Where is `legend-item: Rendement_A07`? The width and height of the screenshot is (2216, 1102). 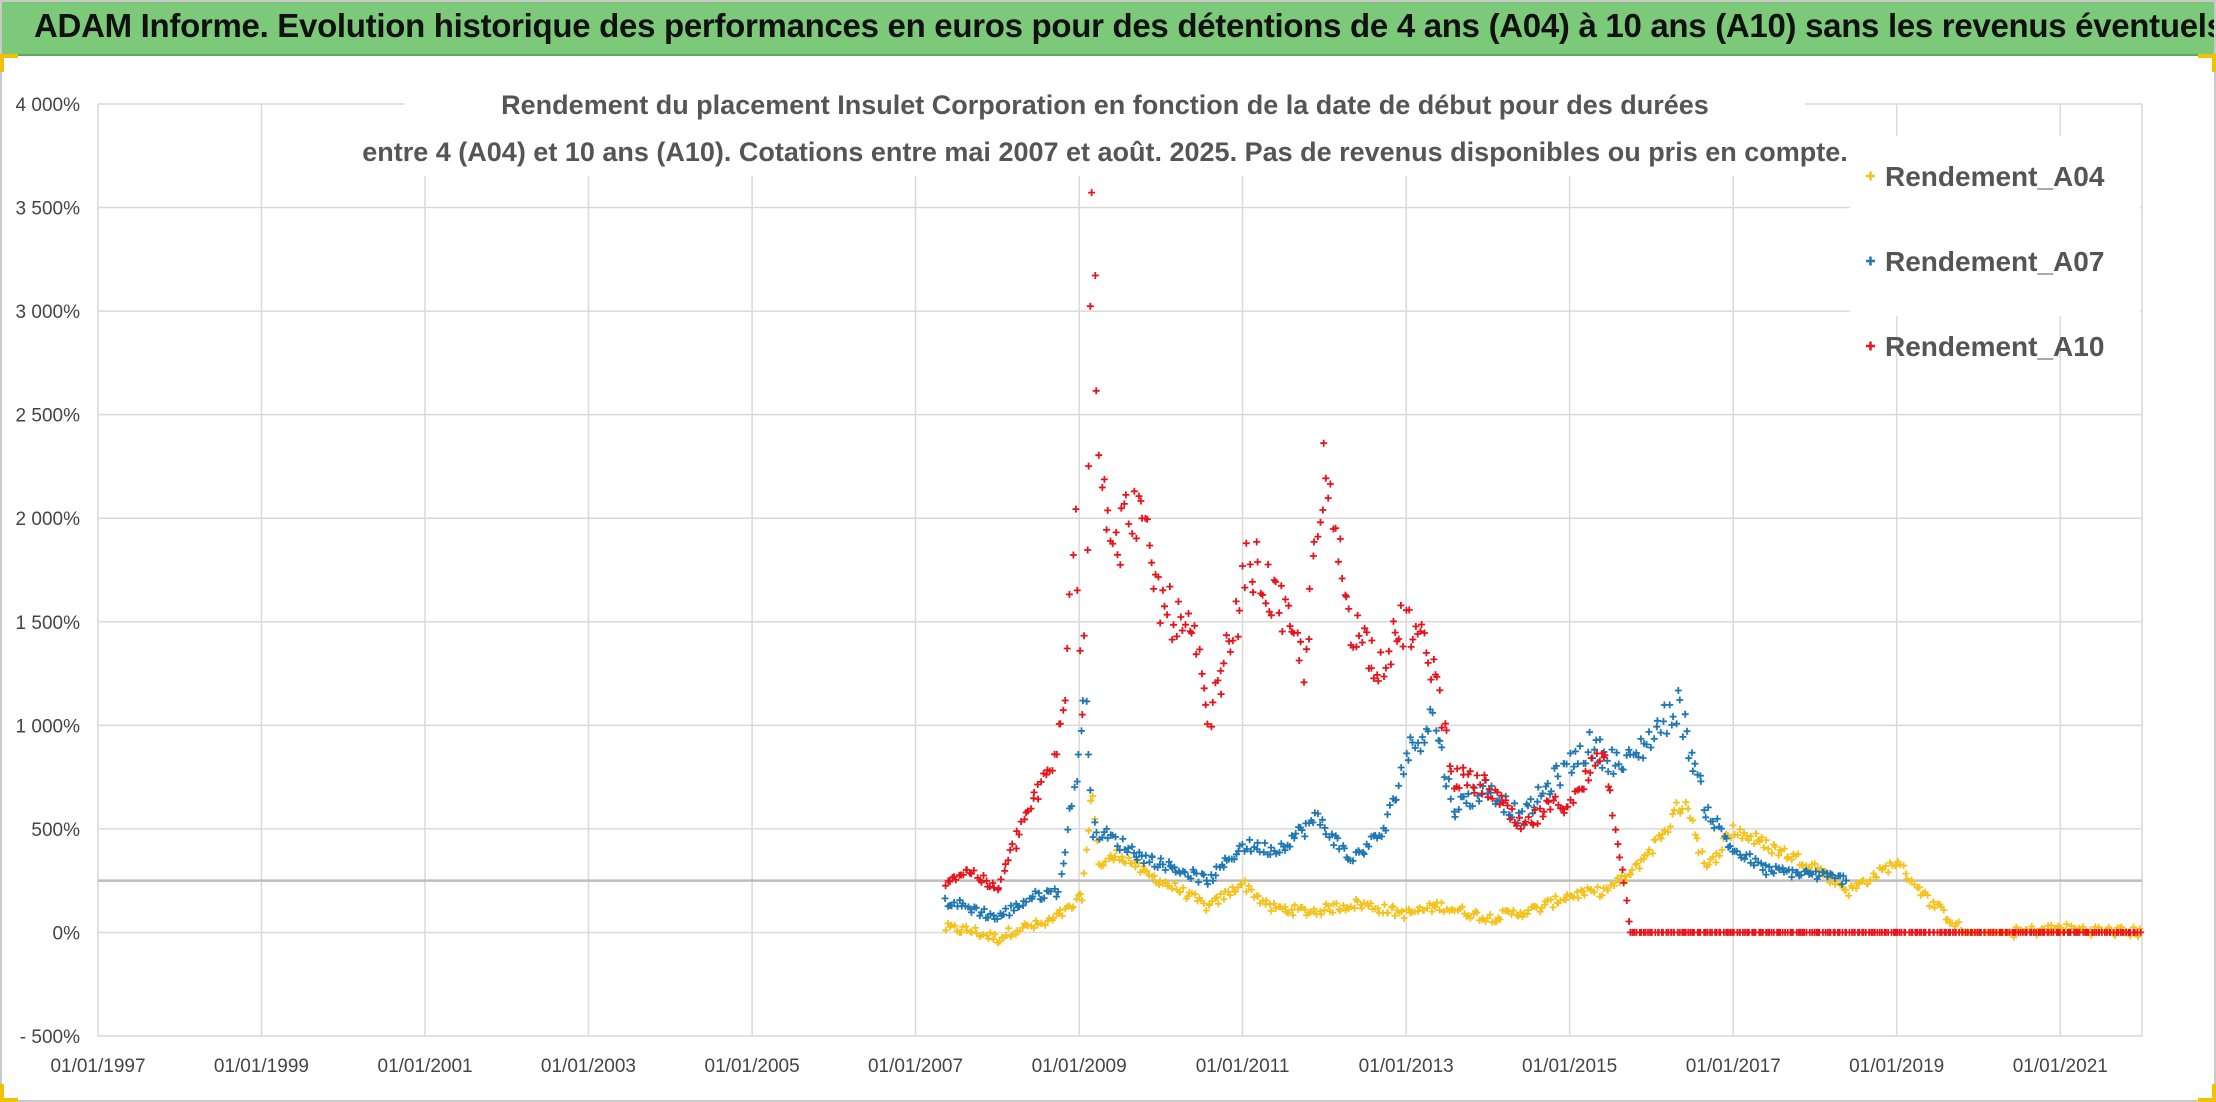 legend-item: Rendement_A07 is located at coordinates (1985, 261).